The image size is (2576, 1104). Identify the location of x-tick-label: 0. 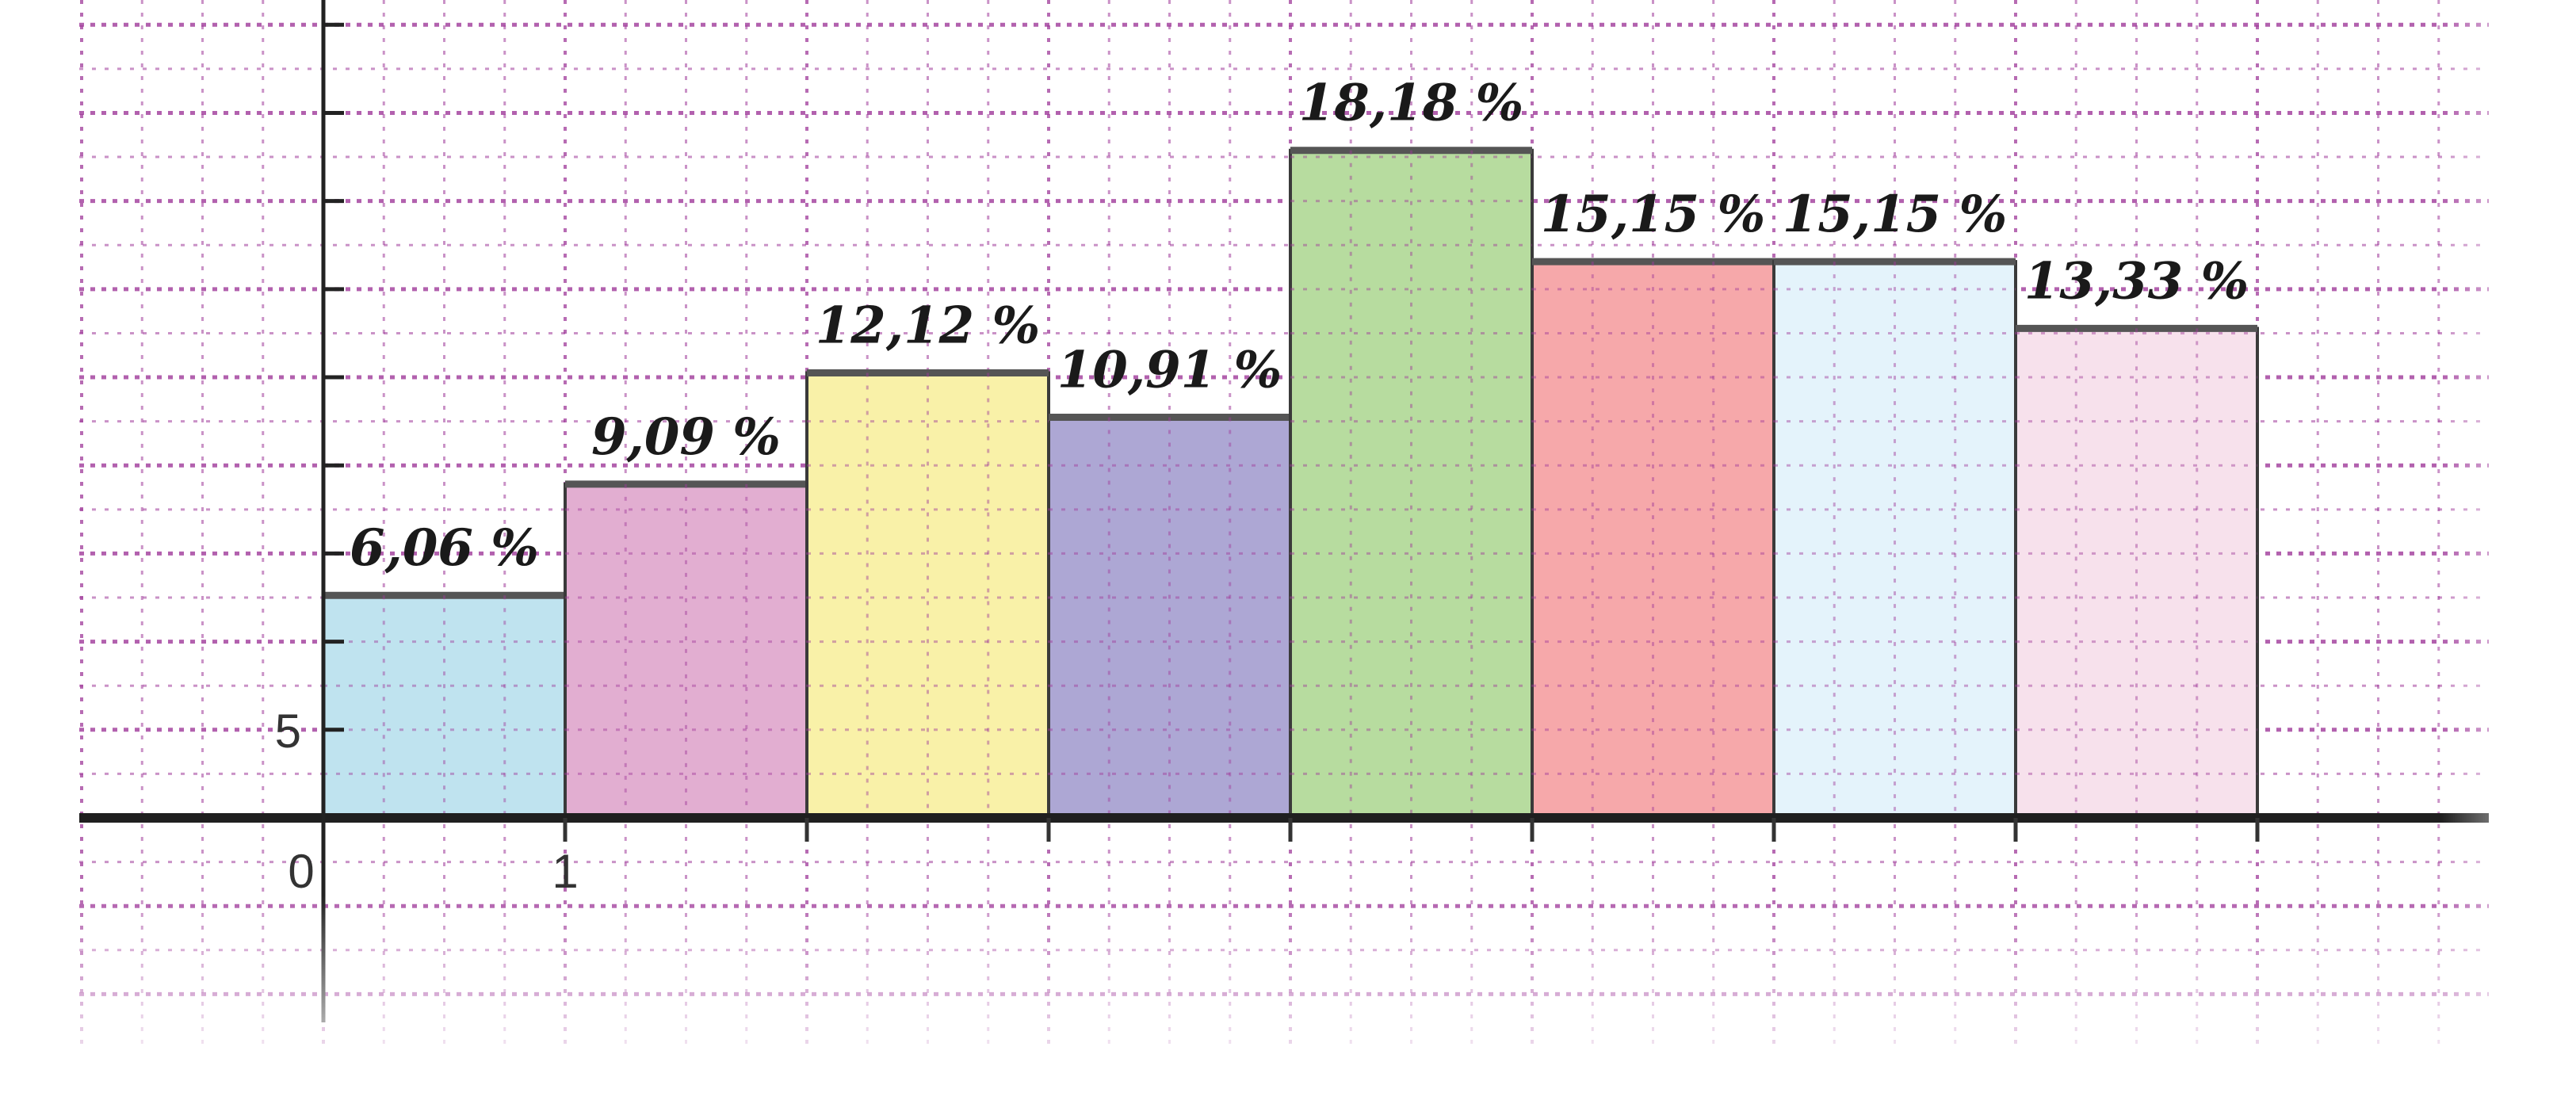
(301, 871).